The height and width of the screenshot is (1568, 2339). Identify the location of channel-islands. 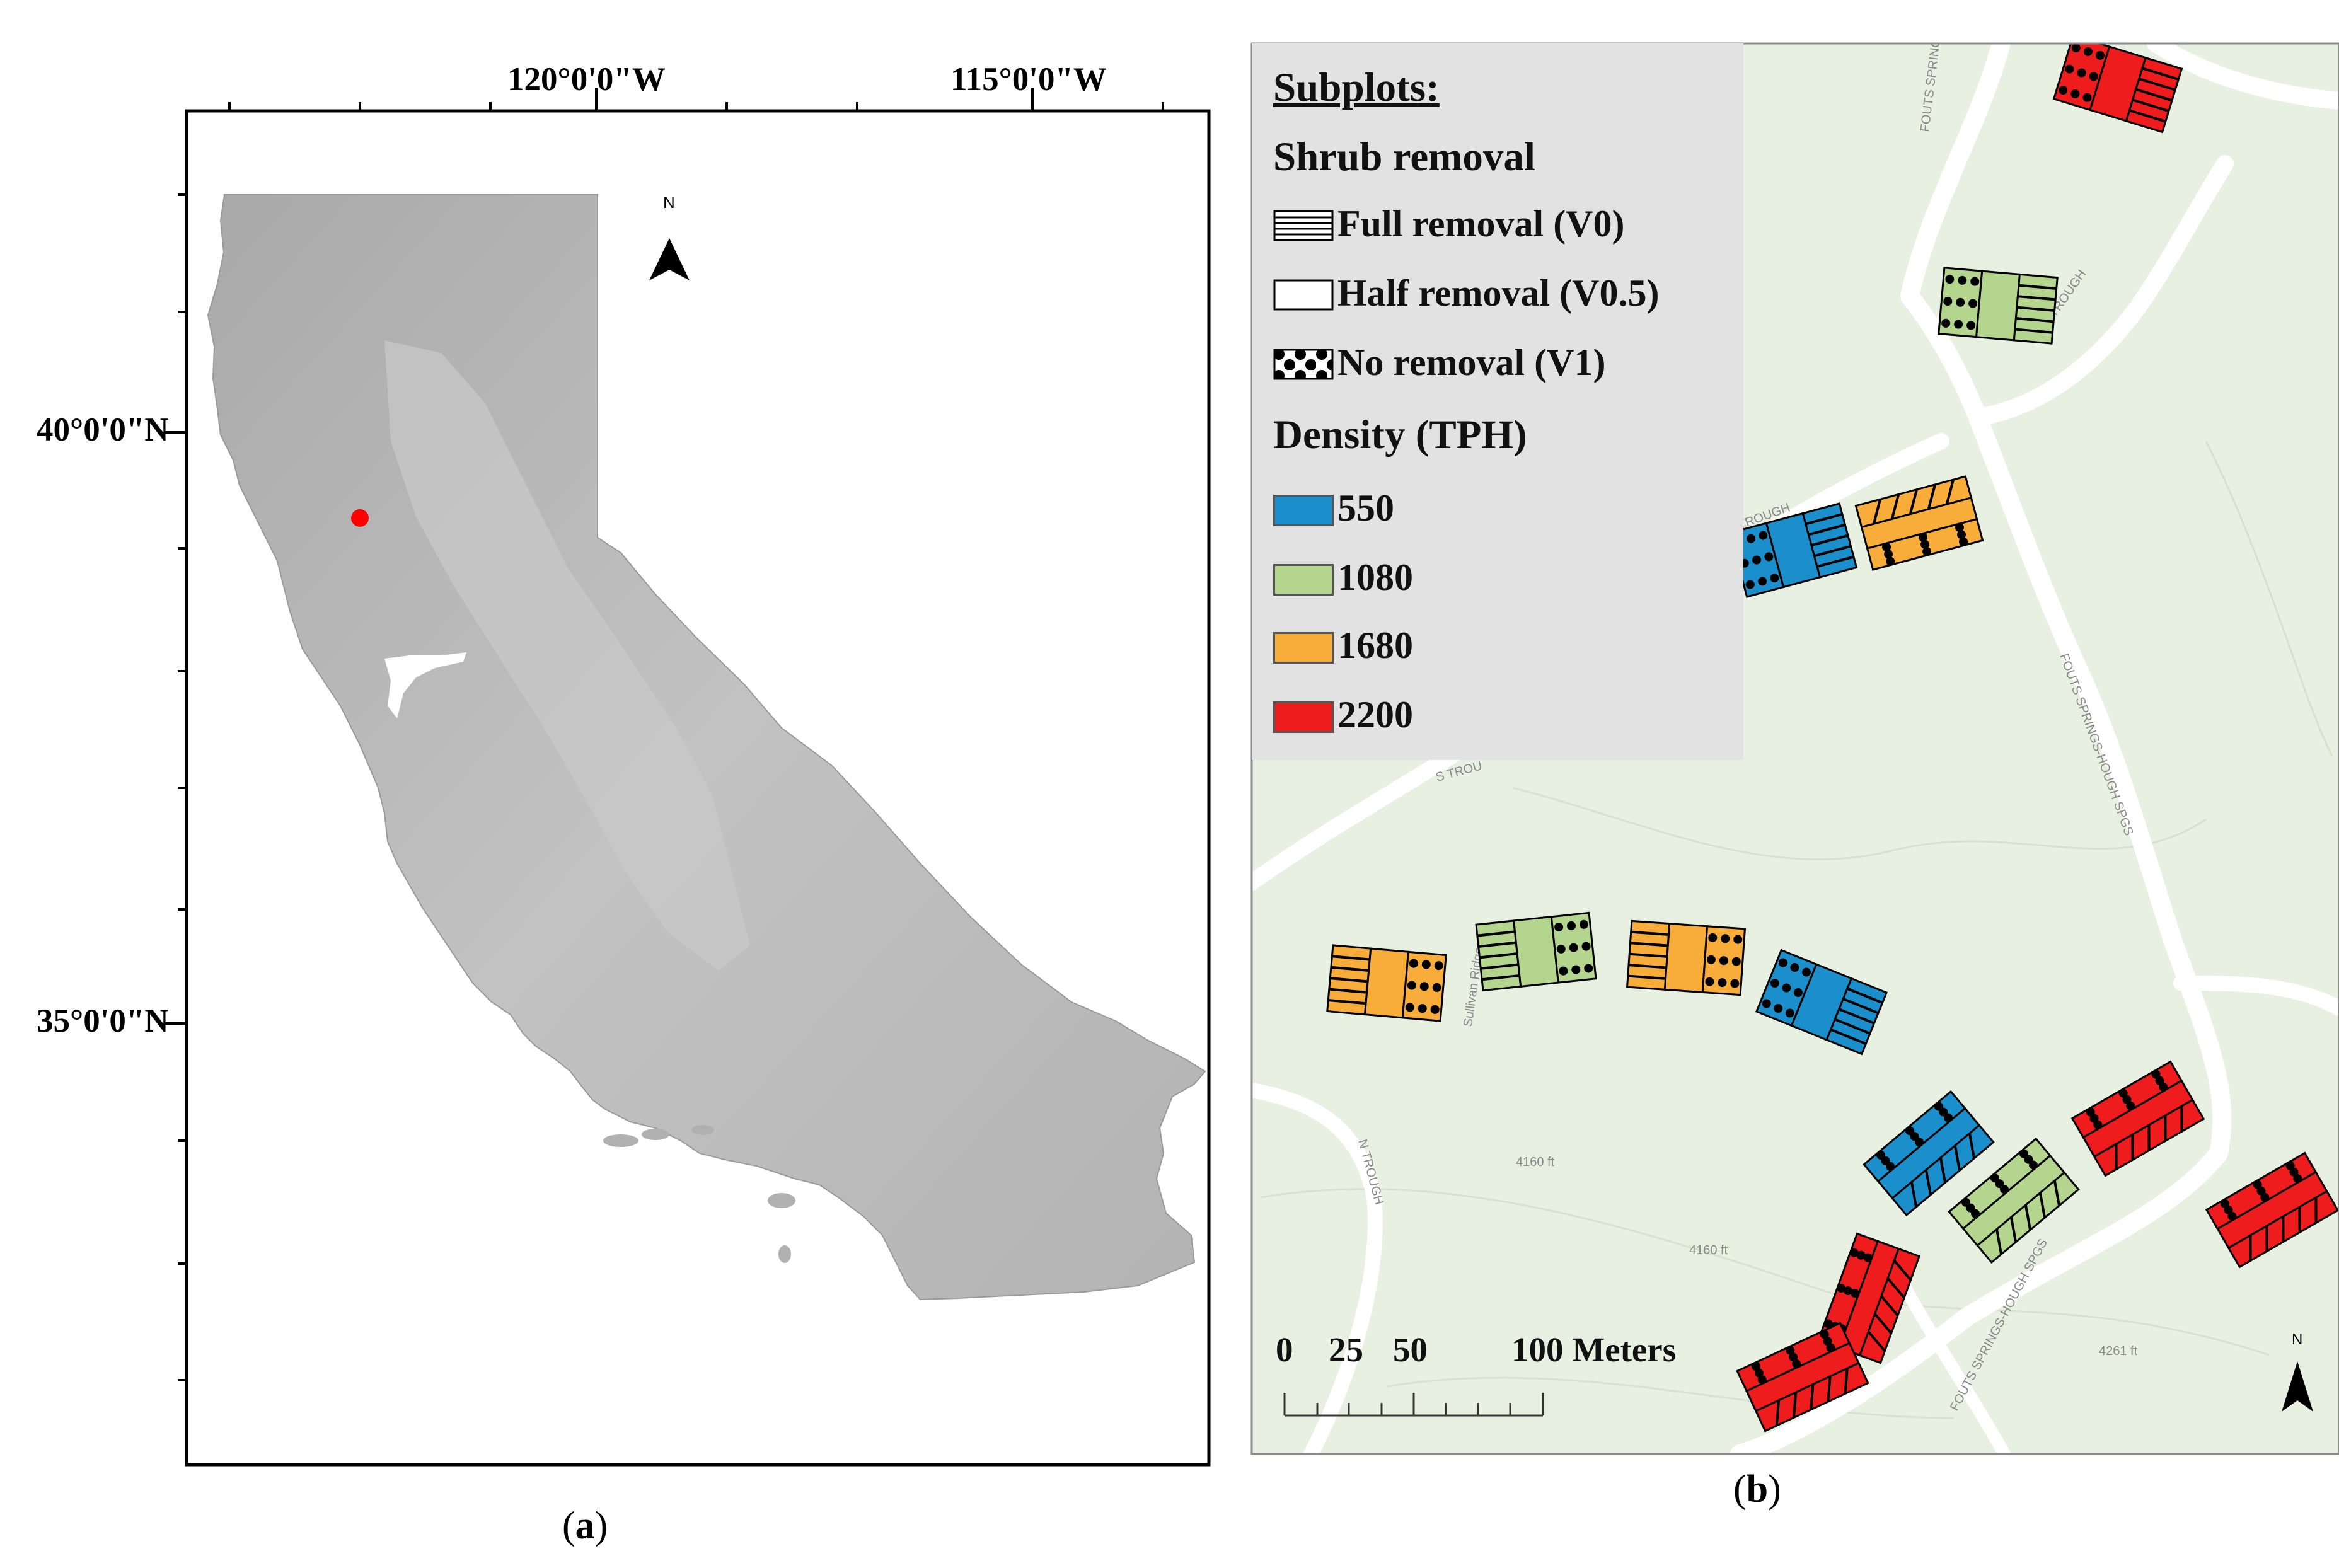
(699, 1194).